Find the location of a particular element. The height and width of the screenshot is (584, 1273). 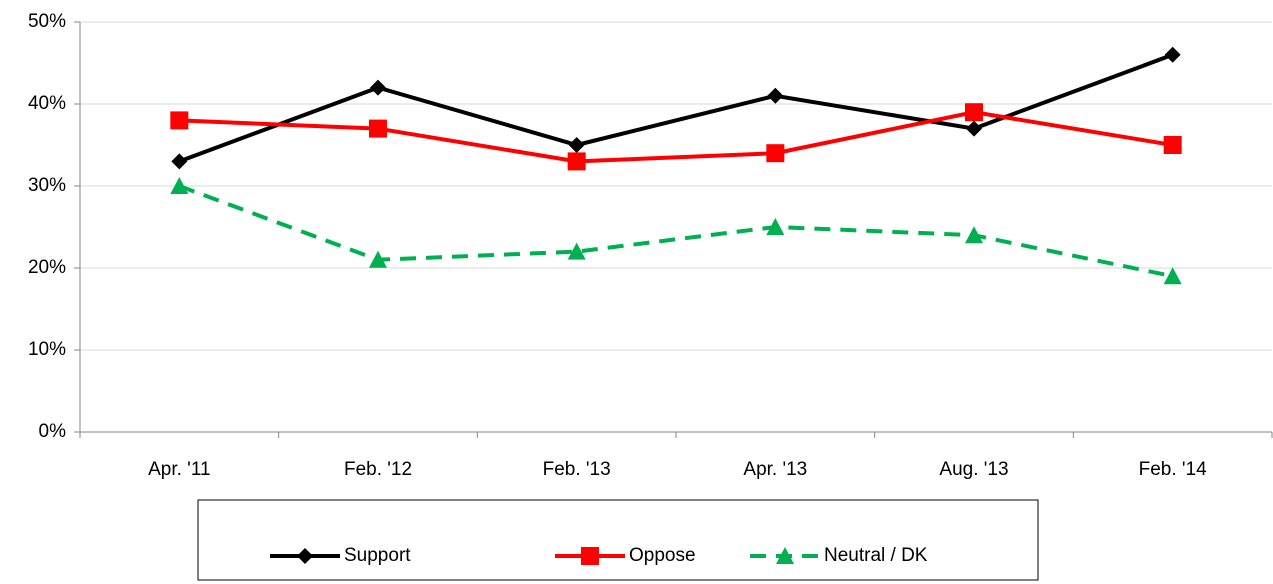

legend-label: Neutral / DK is located at coordinates (876, 555).